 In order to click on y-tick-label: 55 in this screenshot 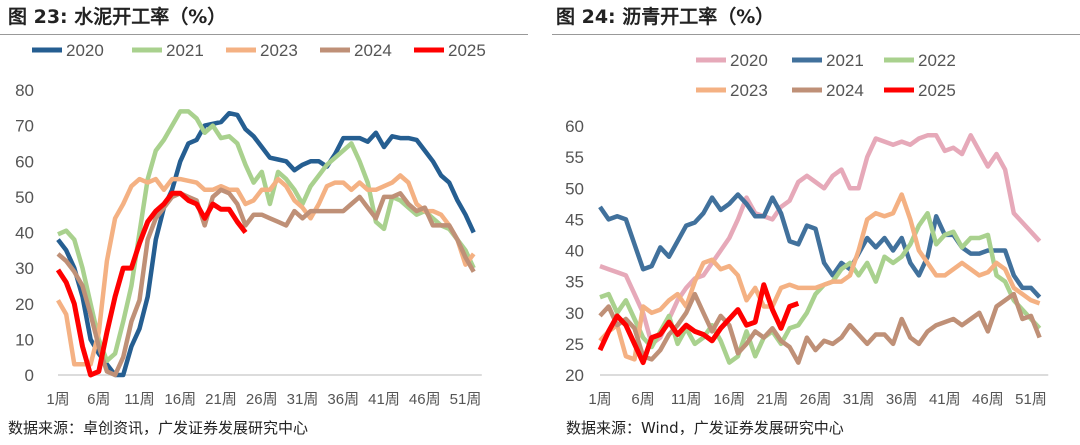, I will do `click(574, 157)`.